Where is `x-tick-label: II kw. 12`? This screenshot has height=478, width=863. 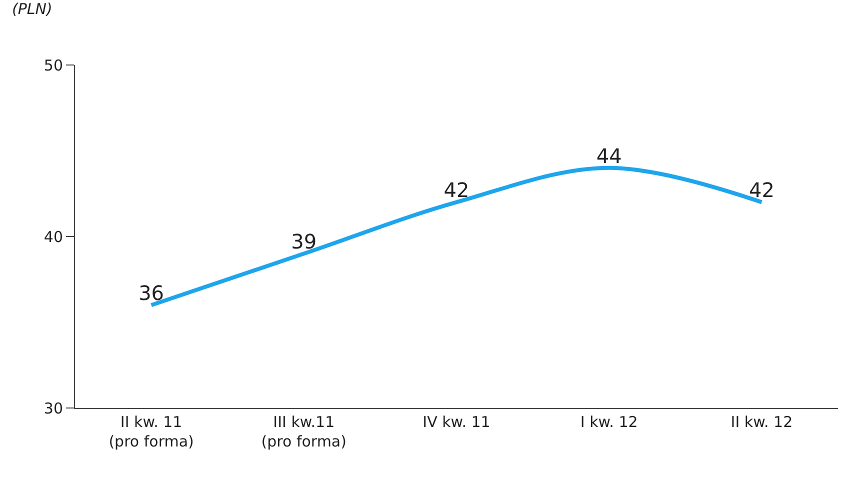
x-tick-label: II kw. 12 is located at coordinates (761, 422).